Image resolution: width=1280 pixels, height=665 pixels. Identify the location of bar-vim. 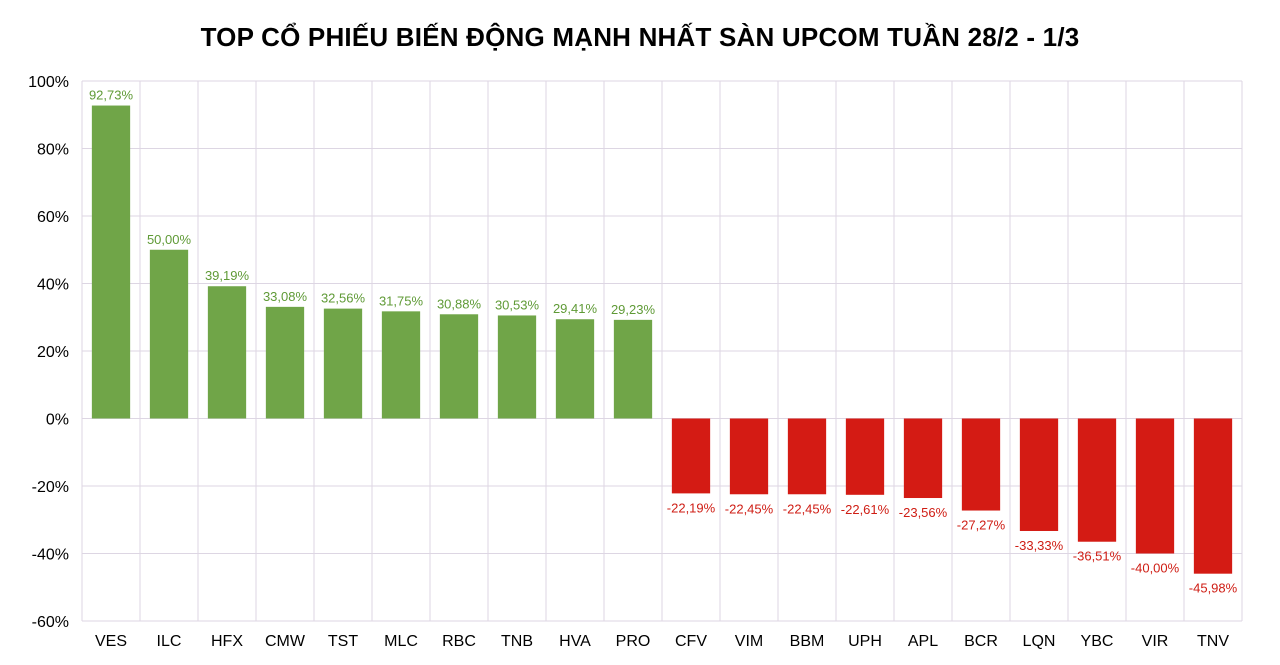
(749, 456).